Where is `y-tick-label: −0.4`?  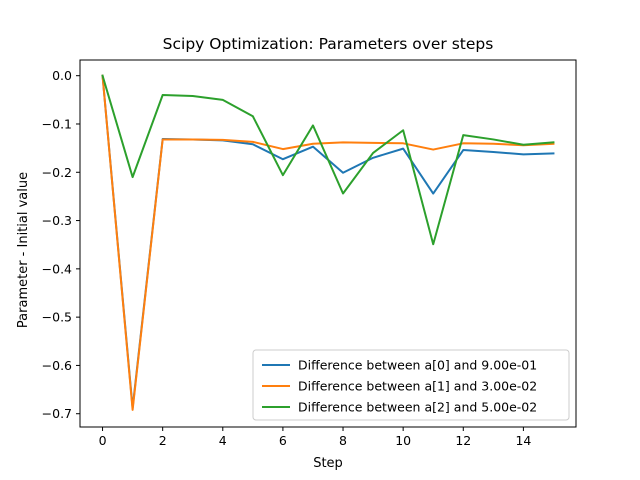
y-tick-label: −0.4 is located at coordinates (57, 268).